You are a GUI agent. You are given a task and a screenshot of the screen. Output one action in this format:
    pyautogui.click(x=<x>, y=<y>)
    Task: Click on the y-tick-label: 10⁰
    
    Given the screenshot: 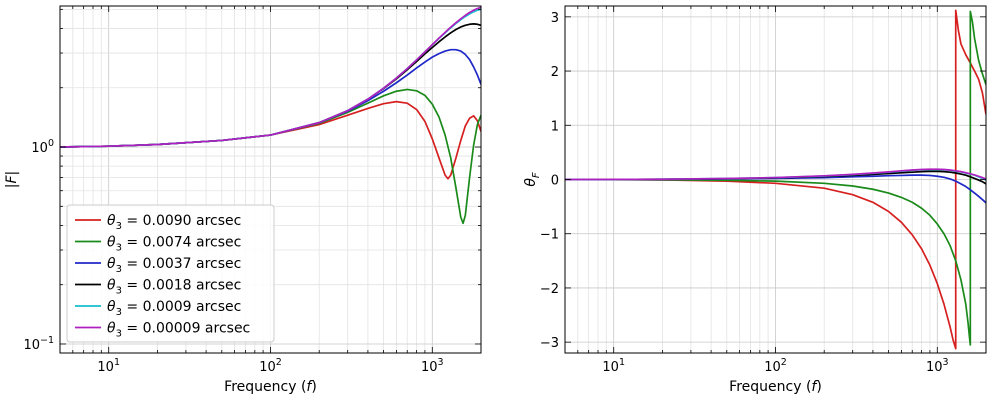 What is the action you would take?
    pyautogui.click(x=42, y=147)
    